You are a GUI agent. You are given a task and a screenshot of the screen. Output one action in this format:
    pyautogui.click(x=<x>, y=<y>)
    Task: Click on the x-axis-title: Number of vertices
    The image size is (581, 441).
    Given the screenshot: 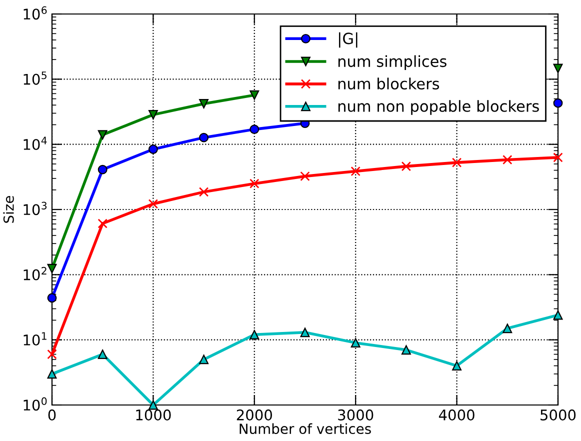 What is the action you would take?
    pyautogui.click(x=305, y=428)
    